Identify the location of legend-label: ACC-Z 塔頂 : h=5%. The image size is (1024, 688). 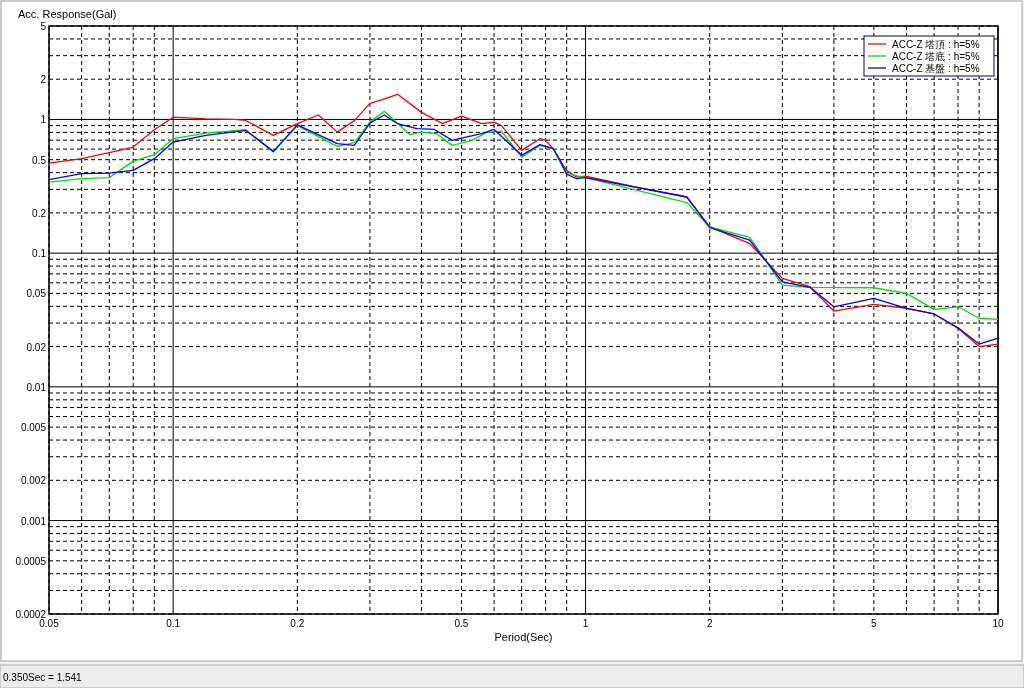
(936, 44).